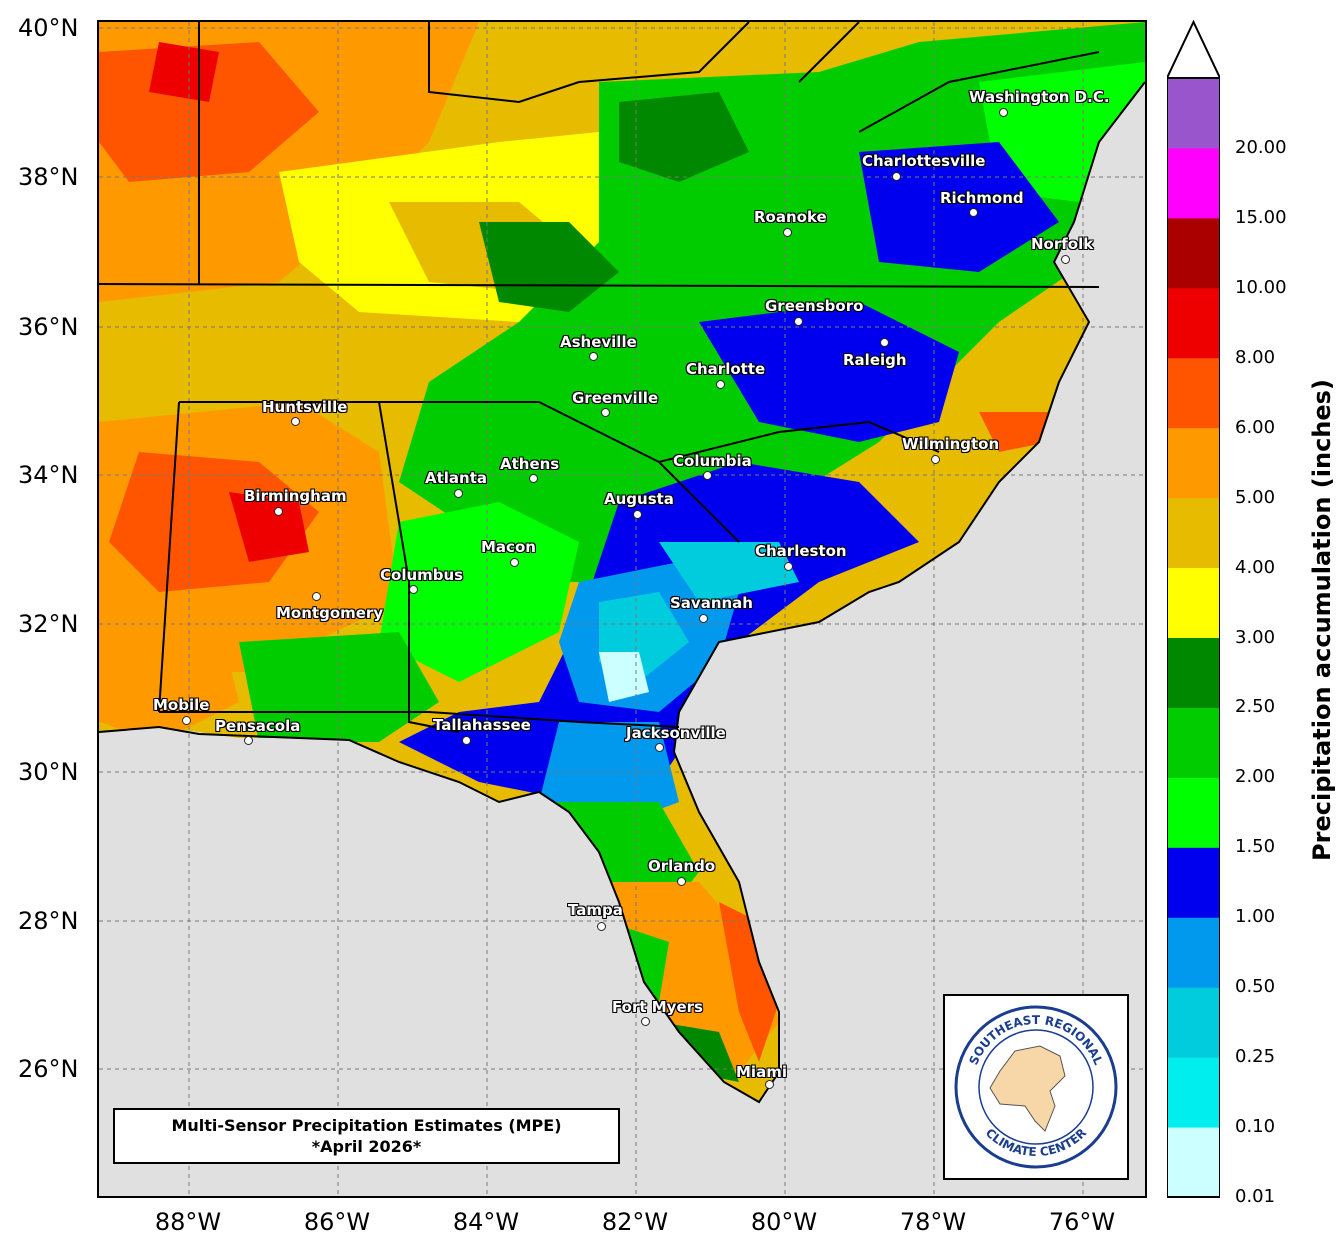  Describe the element at coordinates (456, 478) in the screenshot. I see `city-label: Atlanta` at that location.